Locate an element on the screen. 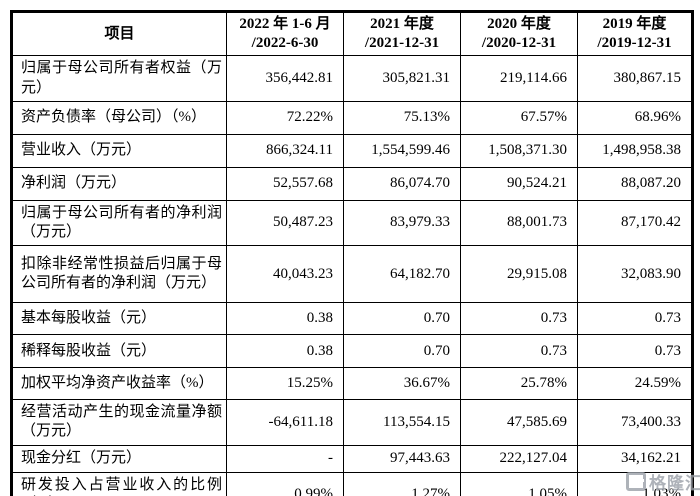 The height and width of the screenshot is (496, 700). cell-value: 36.67% is located at coordinates (402, 384).